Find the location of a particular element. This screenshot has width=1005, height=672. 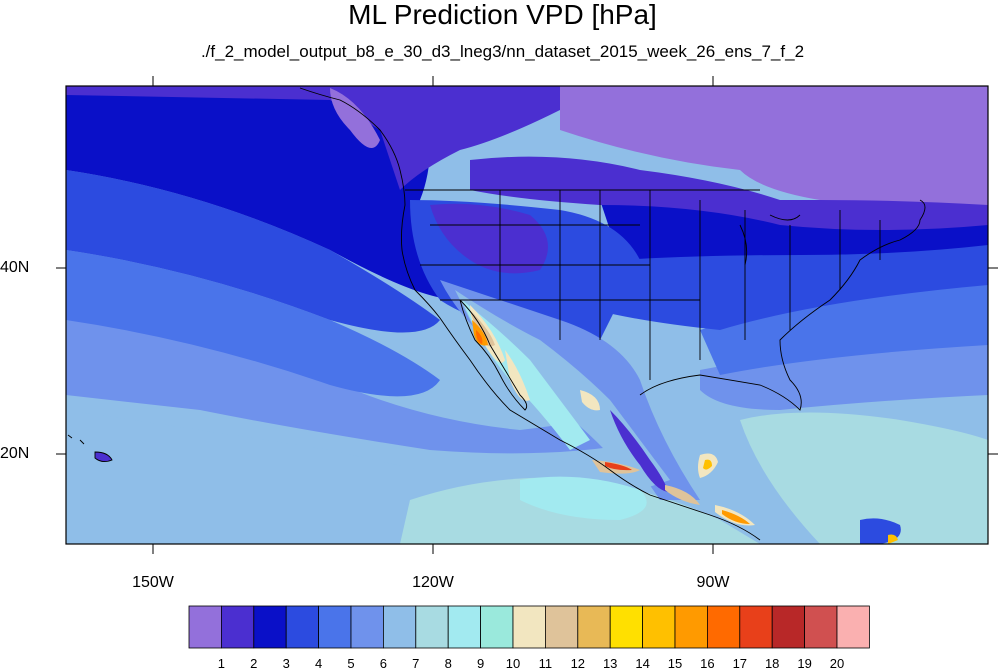

colorbar is located at coordinates (529, 627).